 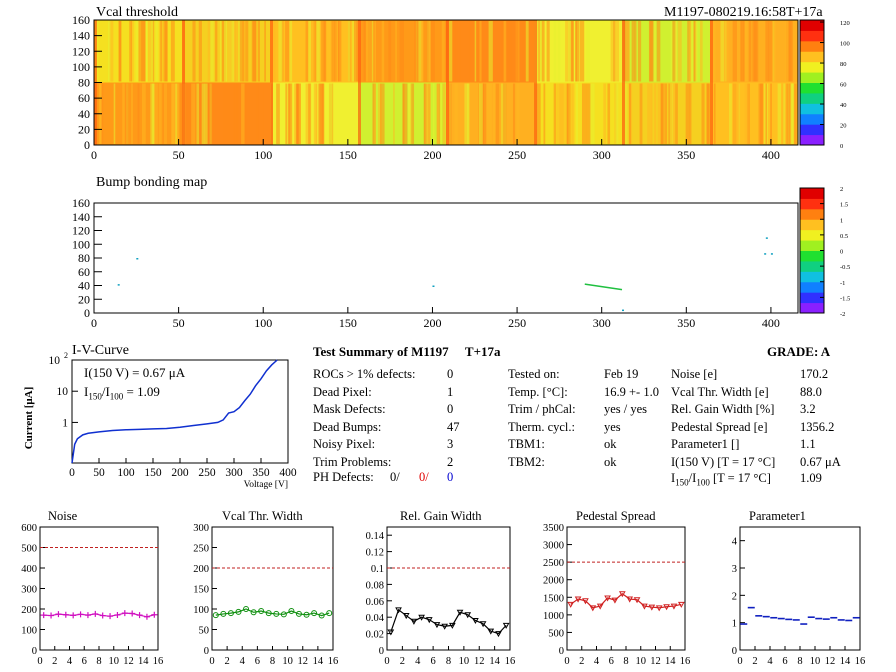 What do you see at coordinates (180, 473) in the screenshot?
I see `iv-x-tick-label: 200` at bounding box center [180, 473].